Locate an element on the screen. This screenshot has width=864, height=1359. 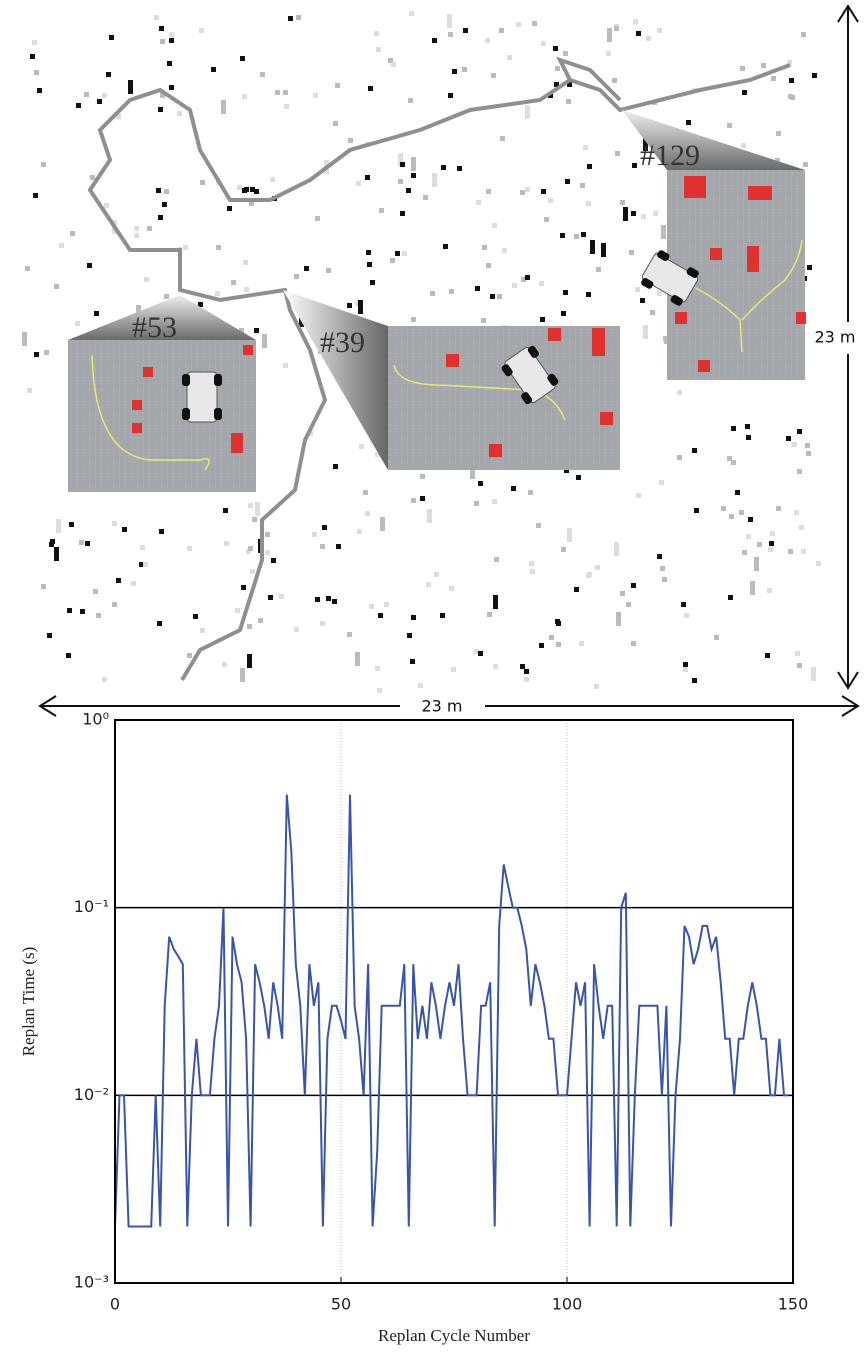
zoom-fan is located at coordinates (162, 317).